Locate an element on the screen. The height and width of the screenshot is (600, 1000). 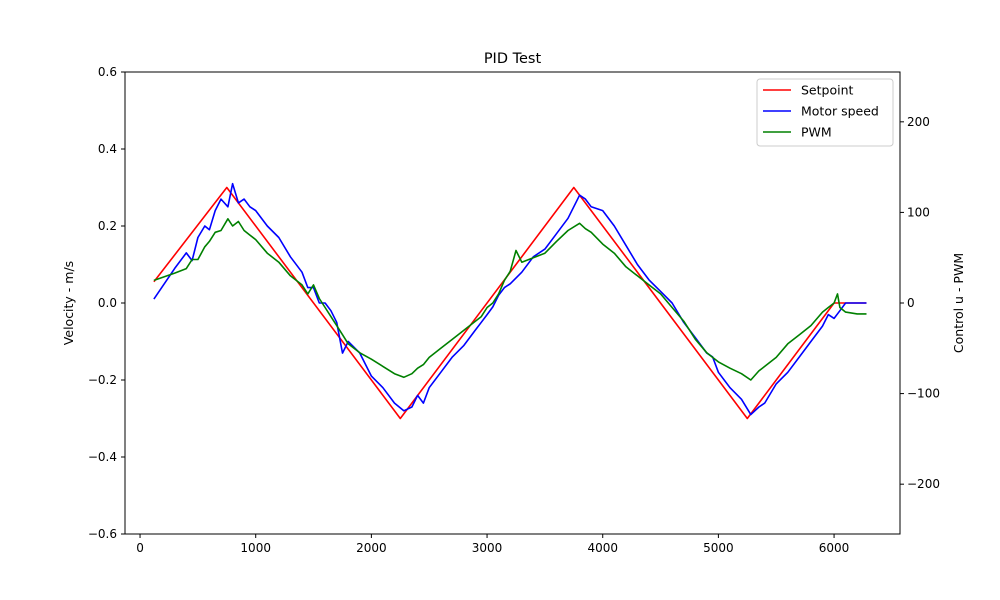
legend-item-motor-speed: Motor speed is located at coordinates (821, 111).